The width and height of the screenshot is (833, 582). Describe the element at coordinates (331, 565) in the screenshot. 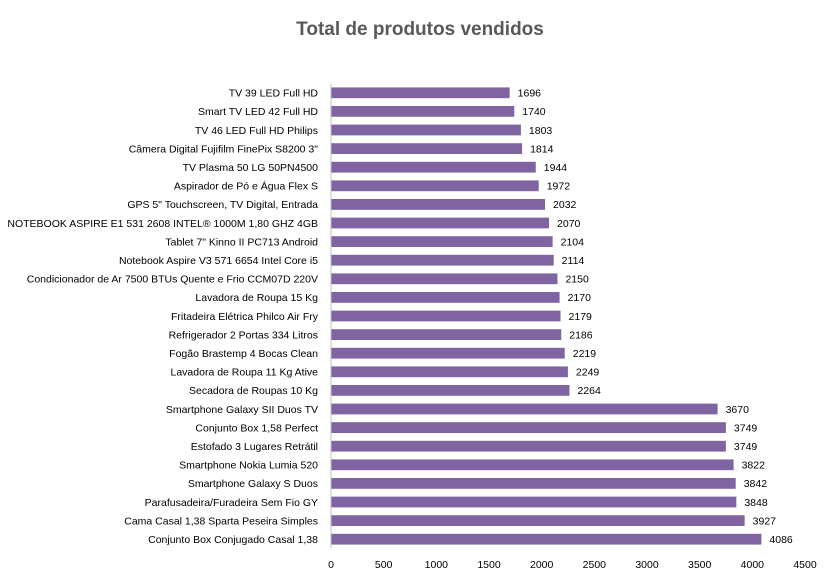

I see `x-tick-label: 0` at that location.